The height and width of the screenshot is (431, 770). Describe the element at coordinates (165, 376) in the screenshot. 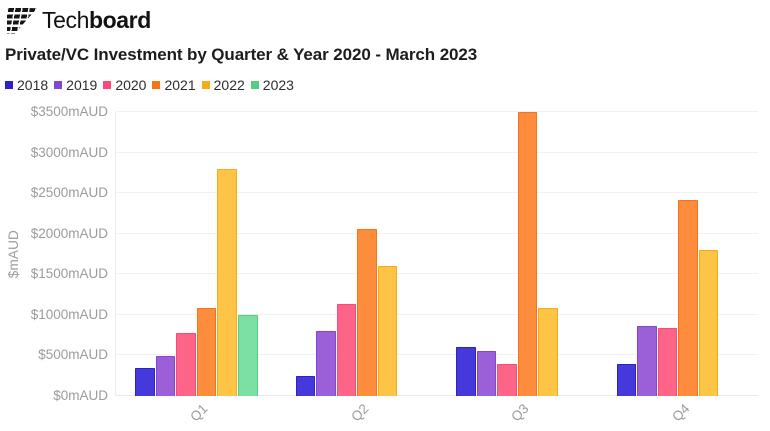

I see `bar-2019-Q1` at that location.